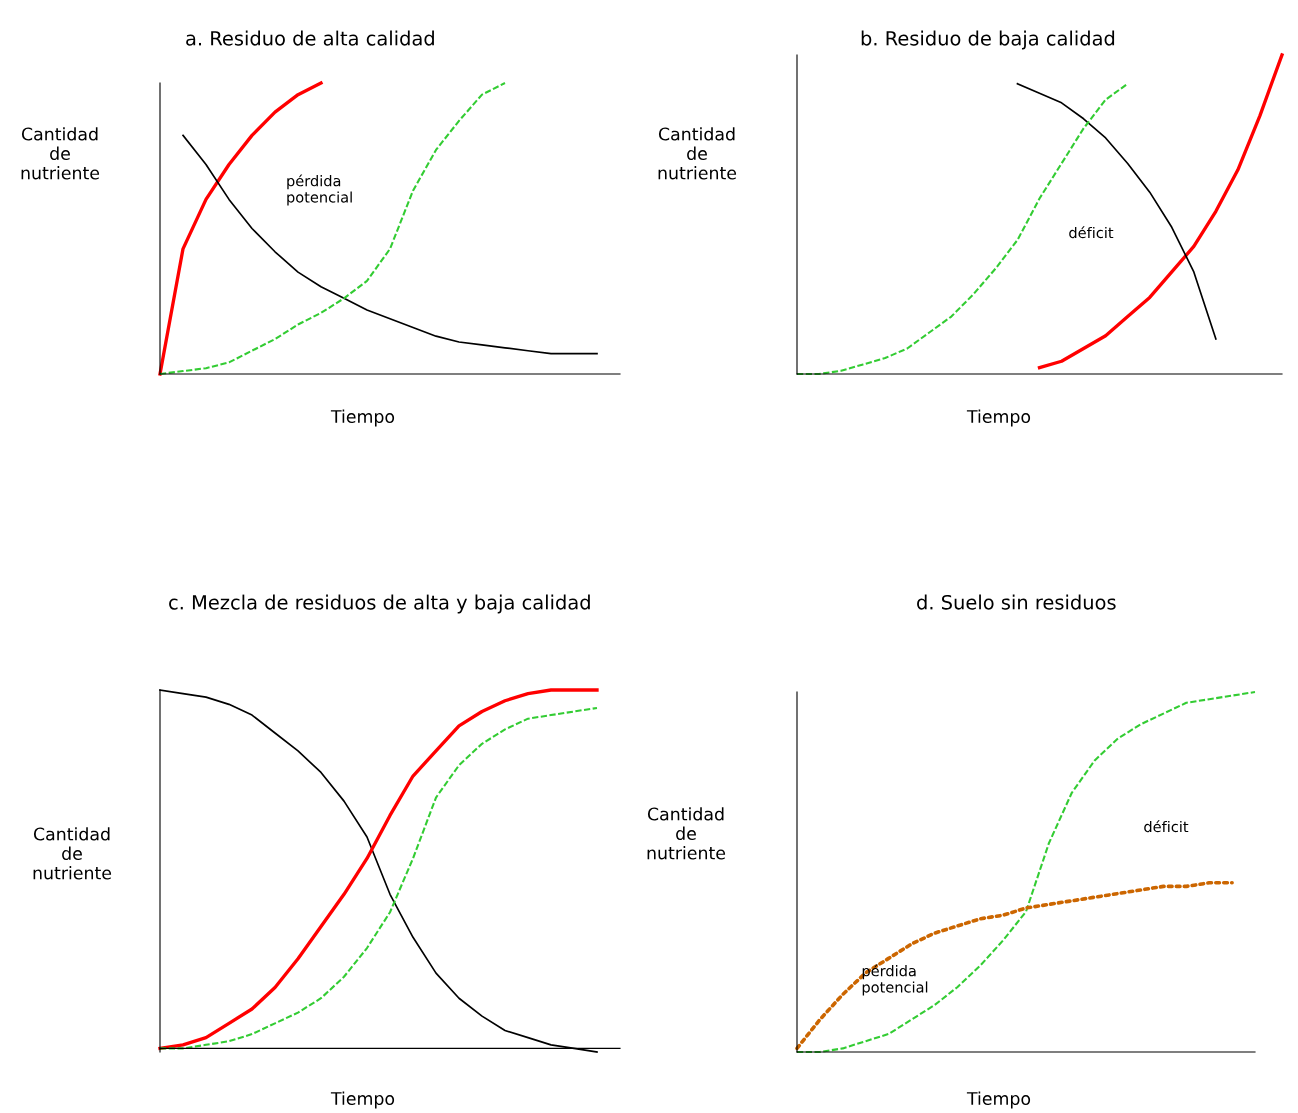 This screenshot has height=1113, width=1298. I want to click on chart-title: b. Residuo de baja calidad, so click(988, 40).